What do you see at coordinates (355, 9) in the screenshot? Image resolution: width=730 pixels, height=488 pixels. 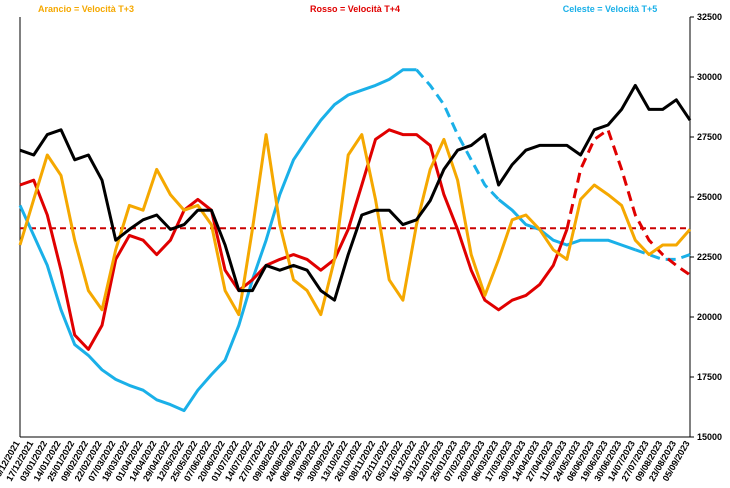 I see `legend-entry: Rosso = Velocità T+4` at bounding box center [355, 9].